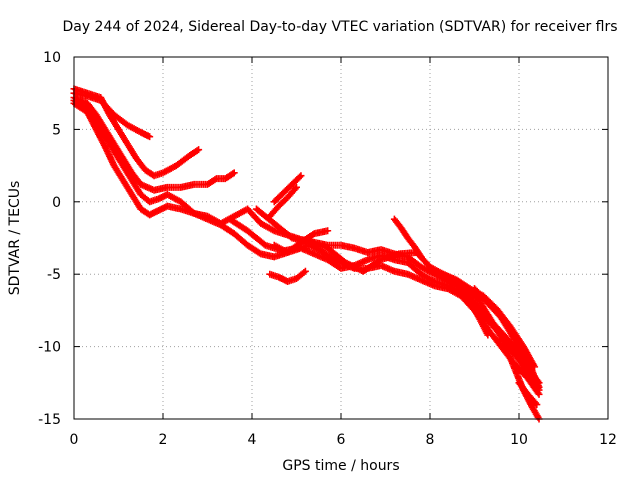 The height and width of the screenshot is (480, 640). Describe the element at coordinates (608, 440) in the screenshot. I see `x-tick-label: 12` at that location.